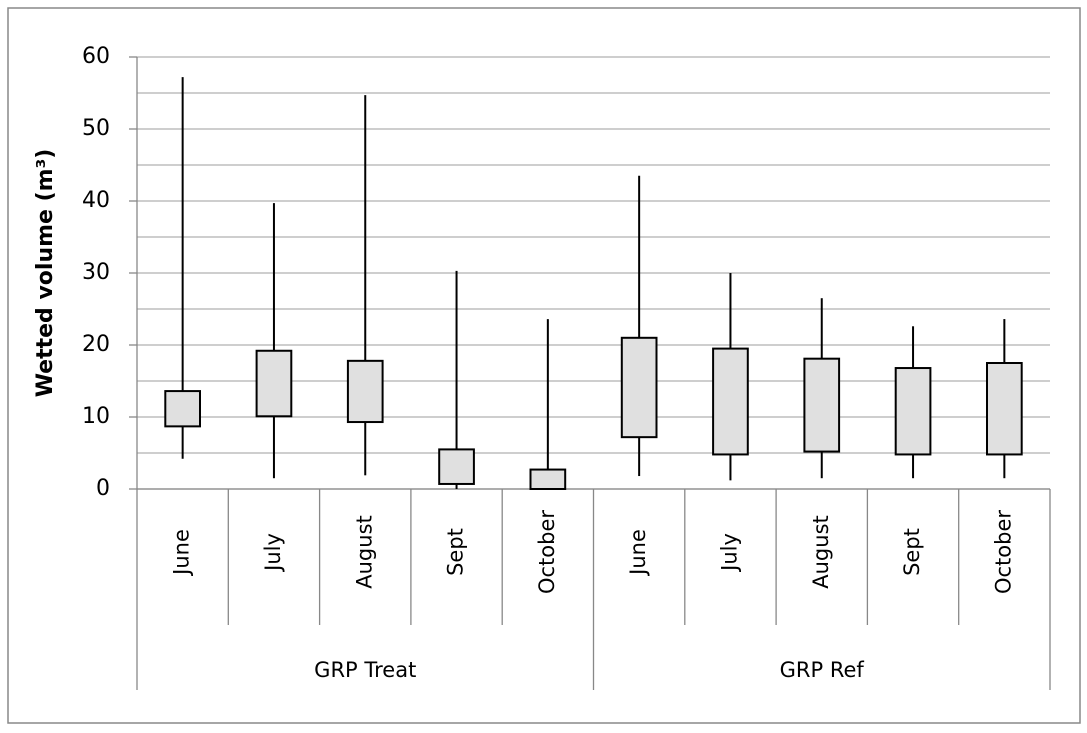 The height and width of the screenshot is (733, 1087). Describe the element at coordinates (96, 416) in the screenshot. I see `y-tick-label: 10` at that location.